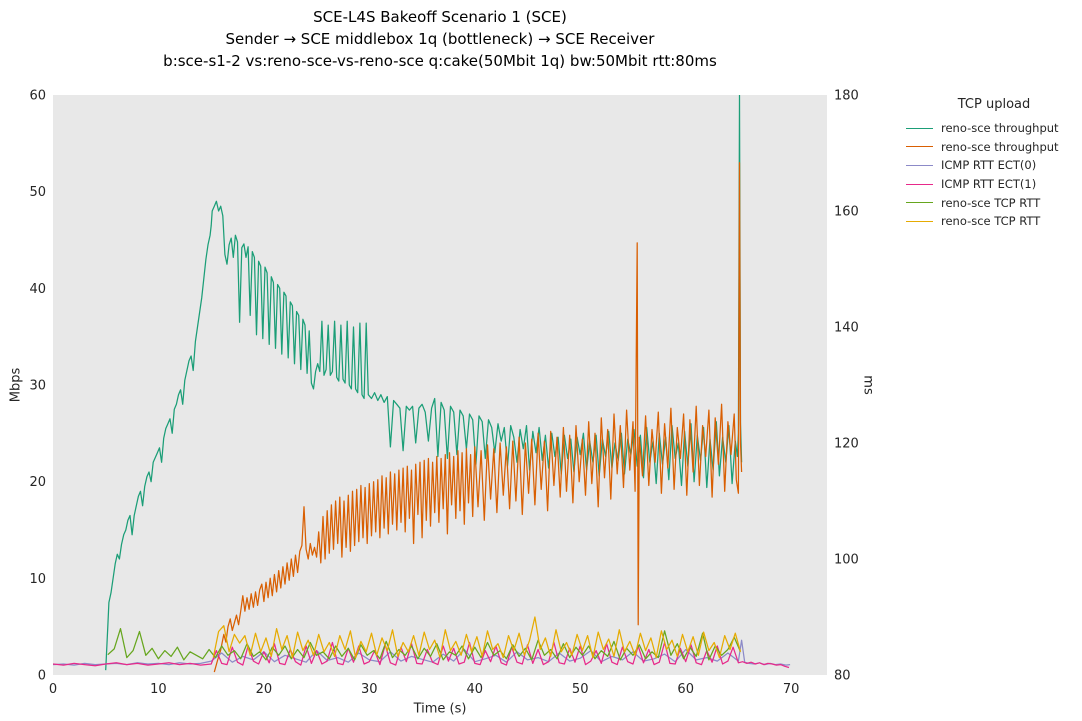  Describe the element at coordinates (37, 96) in the screenshot. I see `y-left-tick-label: 60` at that location.